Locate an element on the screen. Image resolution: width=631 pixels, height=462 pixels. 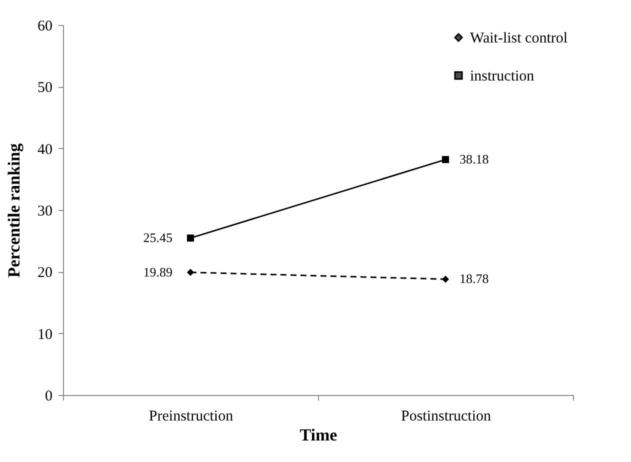
data-label: 38.18 is located at coordinates (474, 159).